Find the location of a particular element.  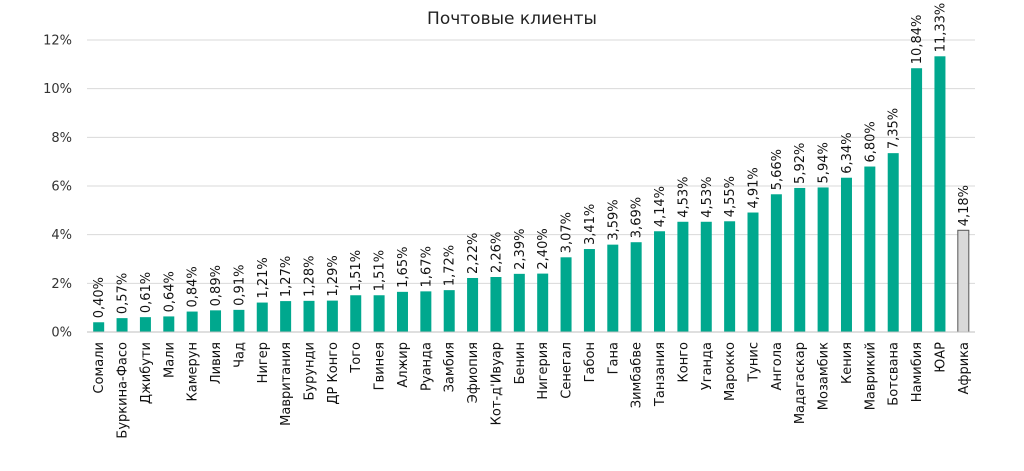

data-label: 7,35% is located at coordinates (894, 128).